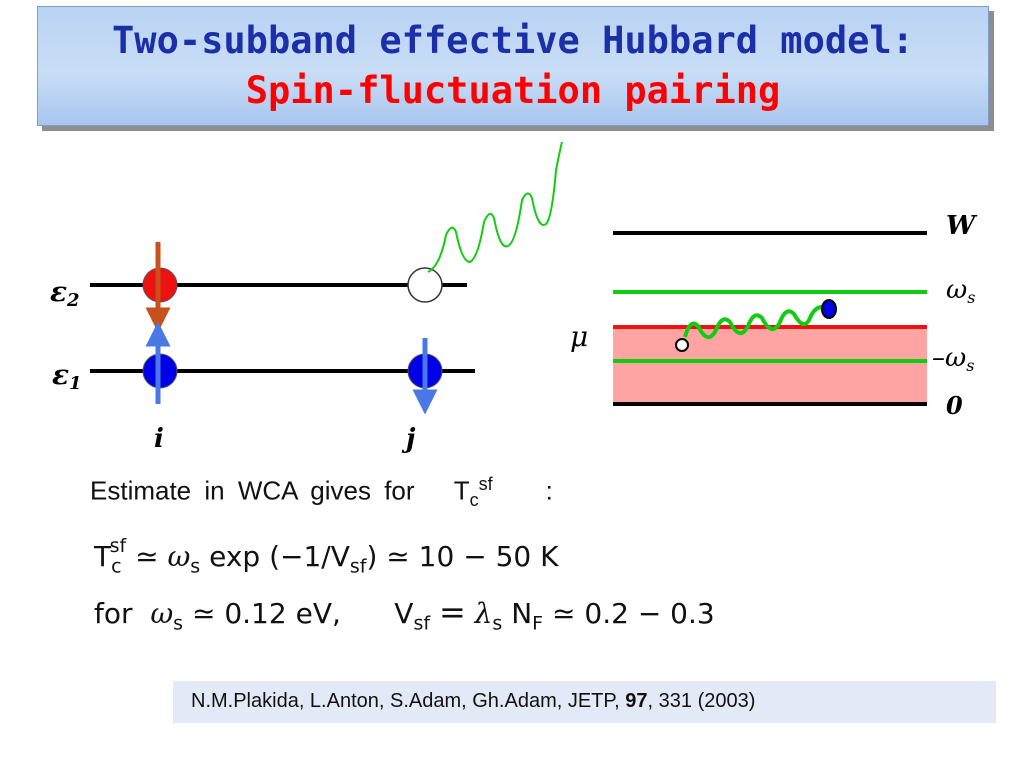 The image size is (1024, 768). What do you see at coordinates (179, 556) in the screenshot?
I see `f1-omega: ω` at bounding box center [179, 556].